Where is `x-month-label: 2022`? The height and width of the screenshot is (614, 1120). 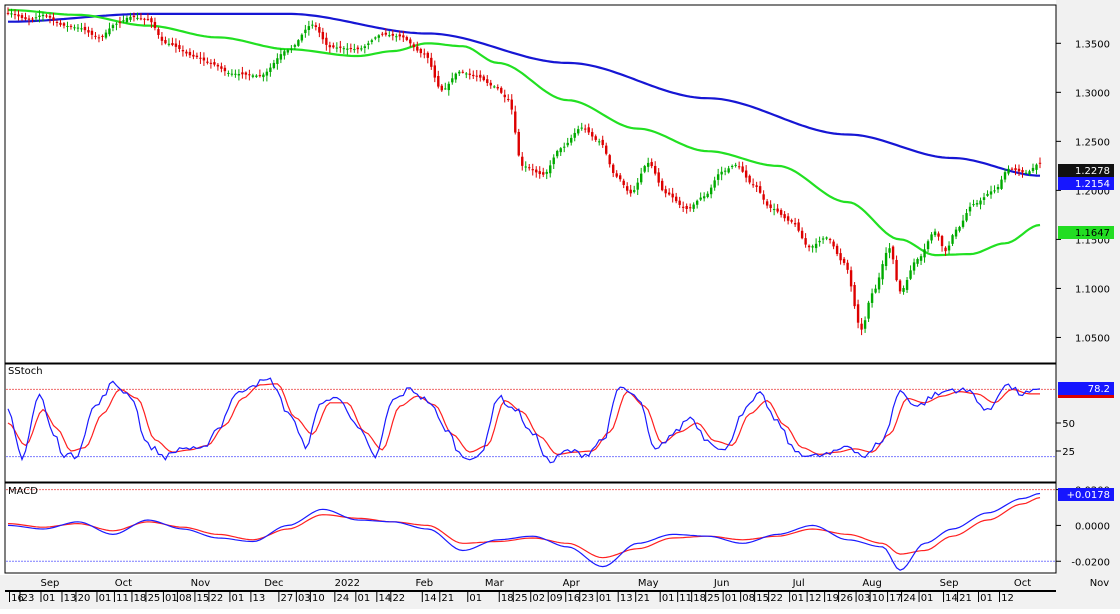
x-month-label: 2022 is located at coordinates (347, 583).